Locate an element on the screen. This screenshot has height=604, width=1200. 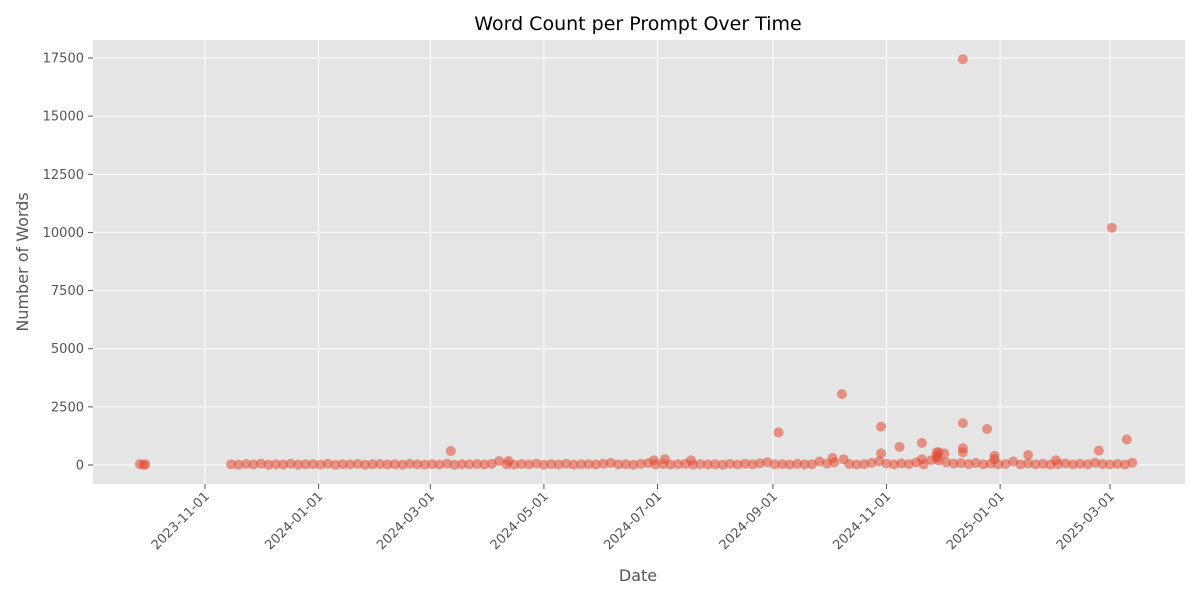
y-axis-label: Number of Words is located at coordinates (22, 261).